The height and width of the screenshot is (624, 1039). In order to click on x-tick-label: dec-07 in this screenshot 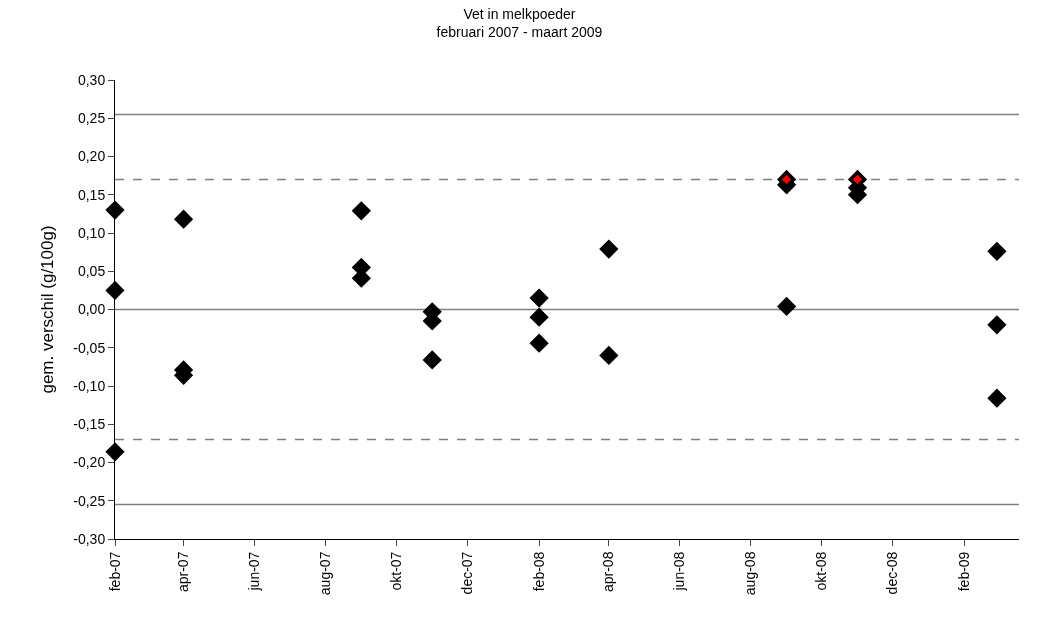, I will do `click(466, 573)`.